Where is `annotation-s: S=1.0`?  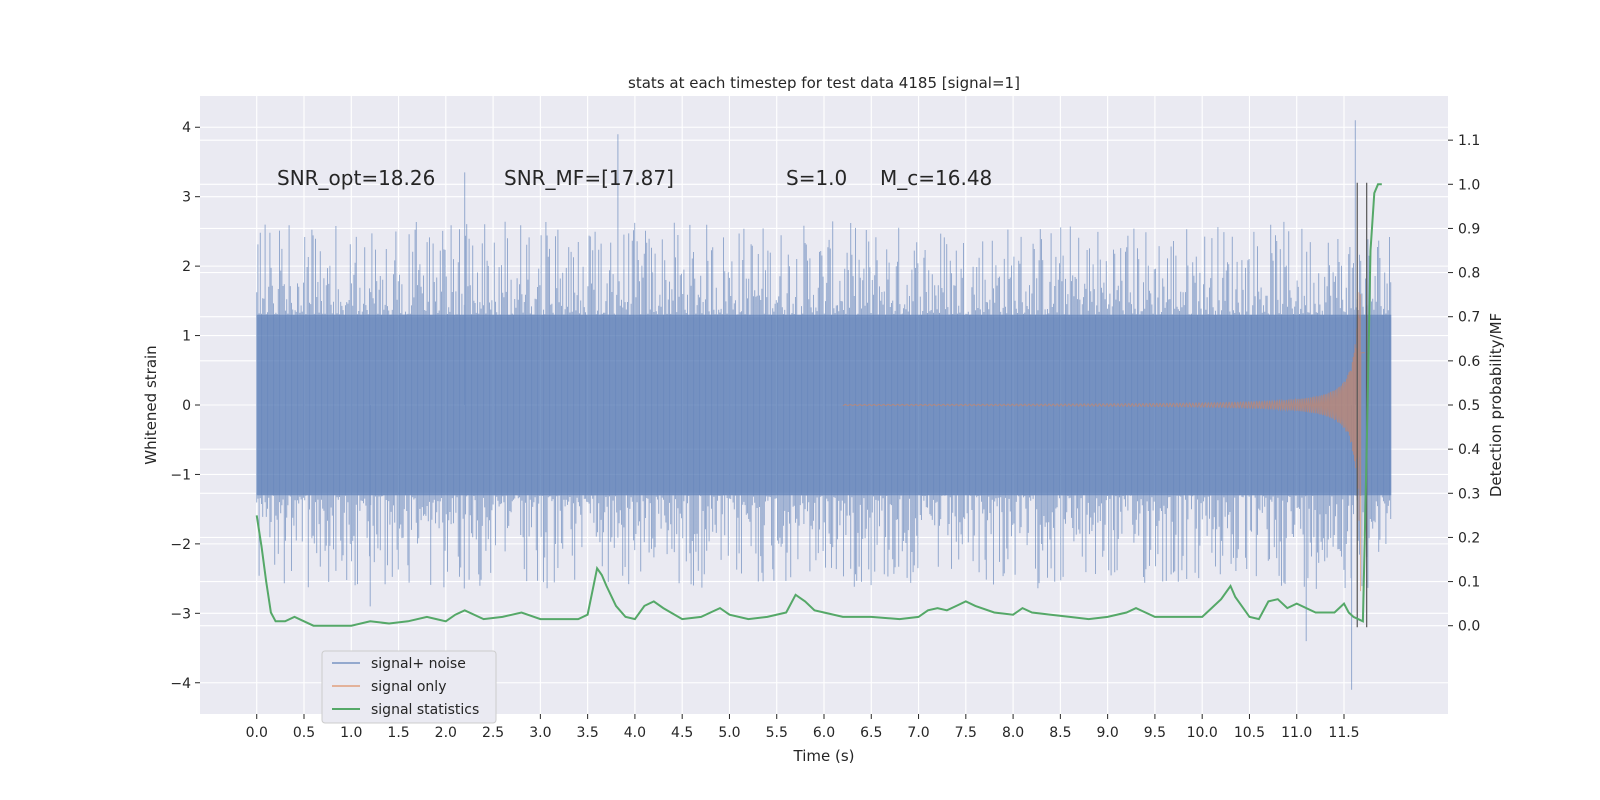 annotation-s: S=1.0 is located at coordinates (816, 178).